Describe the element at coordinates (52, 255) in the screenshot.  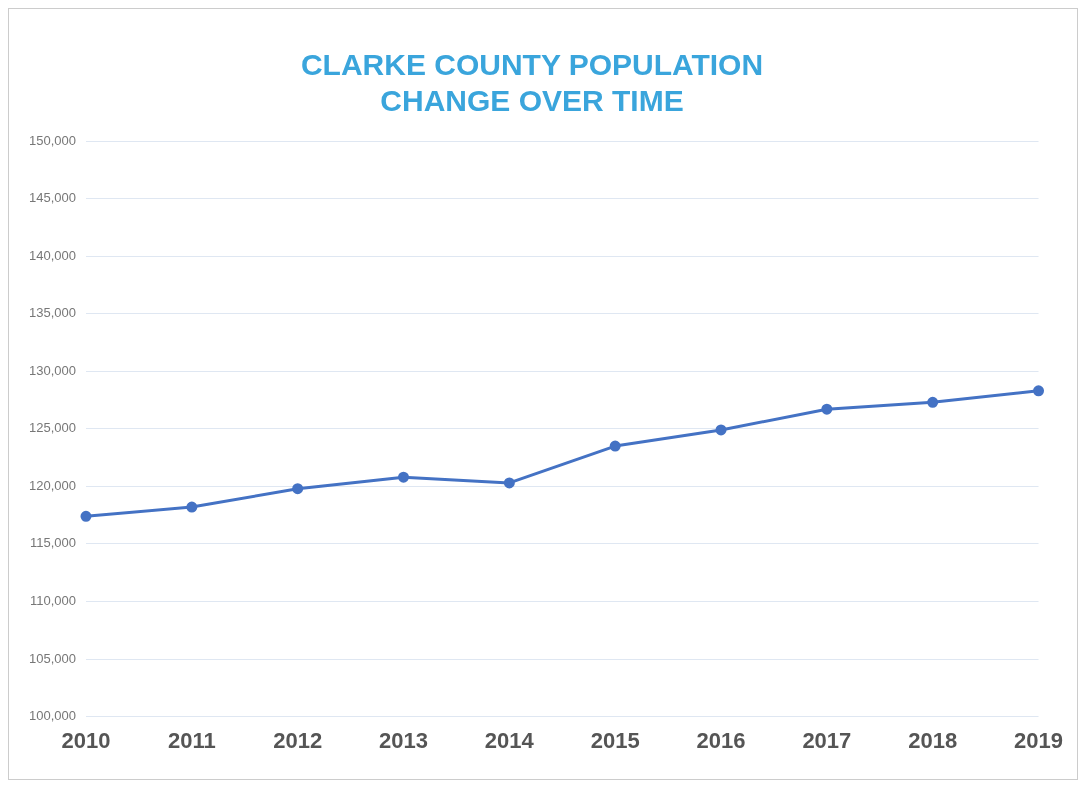
I see `y-tick-label: 140,000` at that location.